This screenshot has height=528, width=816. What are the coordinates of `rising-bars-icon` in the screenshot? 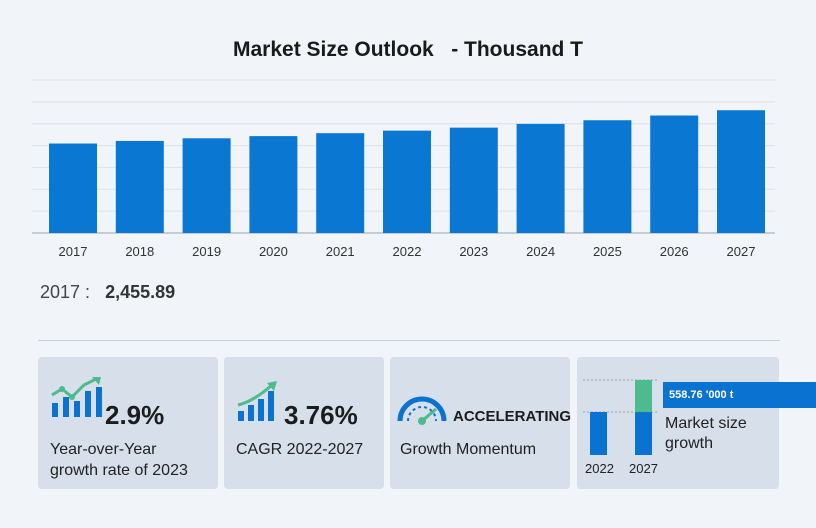 It's located at (257, 401).